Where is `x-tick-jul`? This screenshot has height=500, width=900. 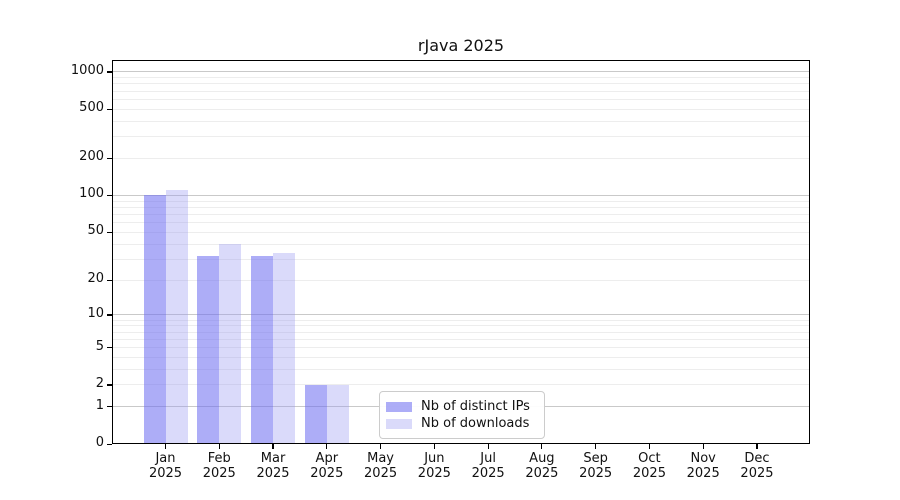 x-tick-jul is located at coordinates (488, 446).